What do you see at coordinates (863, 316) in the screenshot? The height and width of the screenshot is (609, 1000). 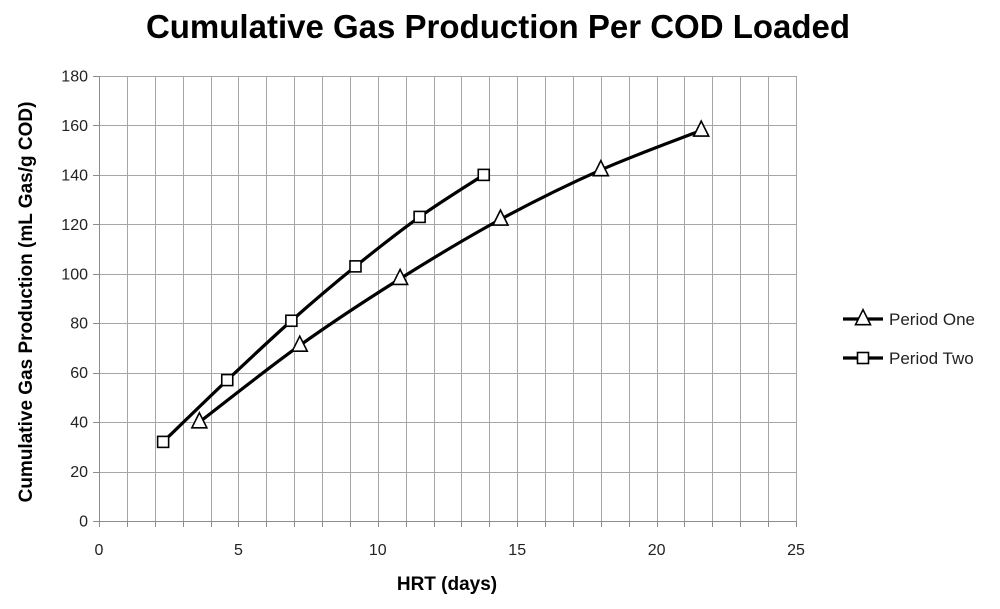 I see `legend-triangle-marker` at bounding box center [863, 316].